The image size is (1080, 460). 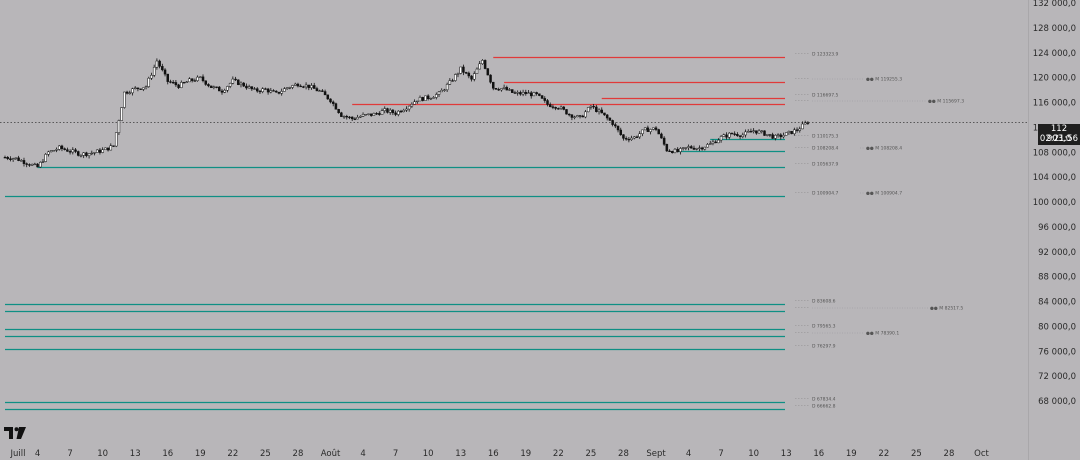 What do you see at coordinates (15, 433) in the screenshot?
I see `tradingview-logo` at bounding box center [15, 433].